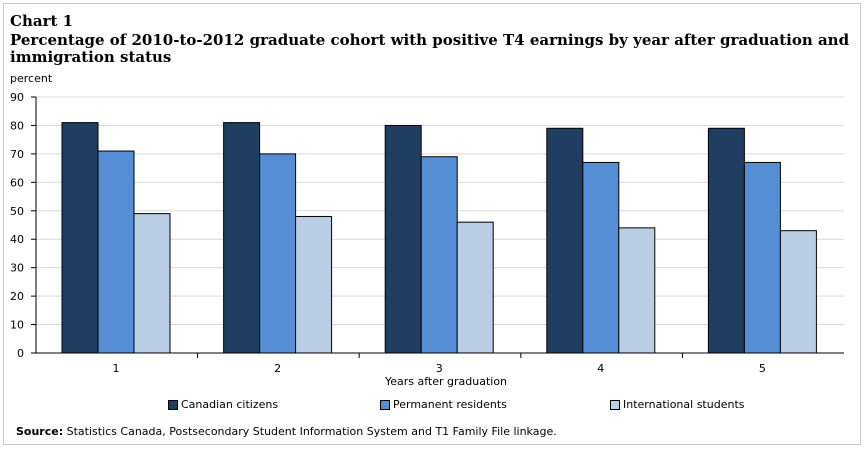  Describe the element at coordinates (445, 381) in the screenshot. I see `x-axis-title: Years after graduation` at that location.